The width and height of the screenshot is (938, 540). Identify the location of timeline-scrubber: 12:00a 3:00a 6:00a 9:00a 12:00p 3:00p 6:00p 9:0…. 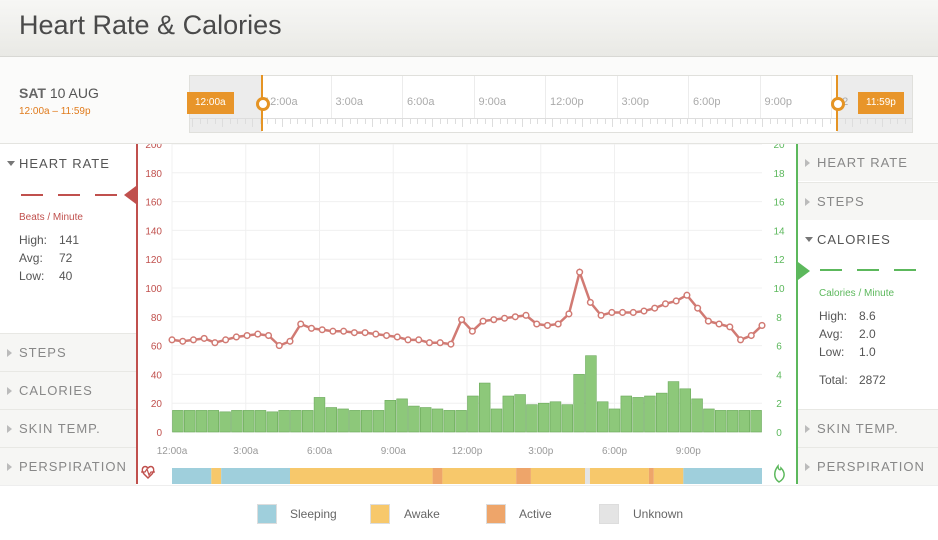
(551, 104).